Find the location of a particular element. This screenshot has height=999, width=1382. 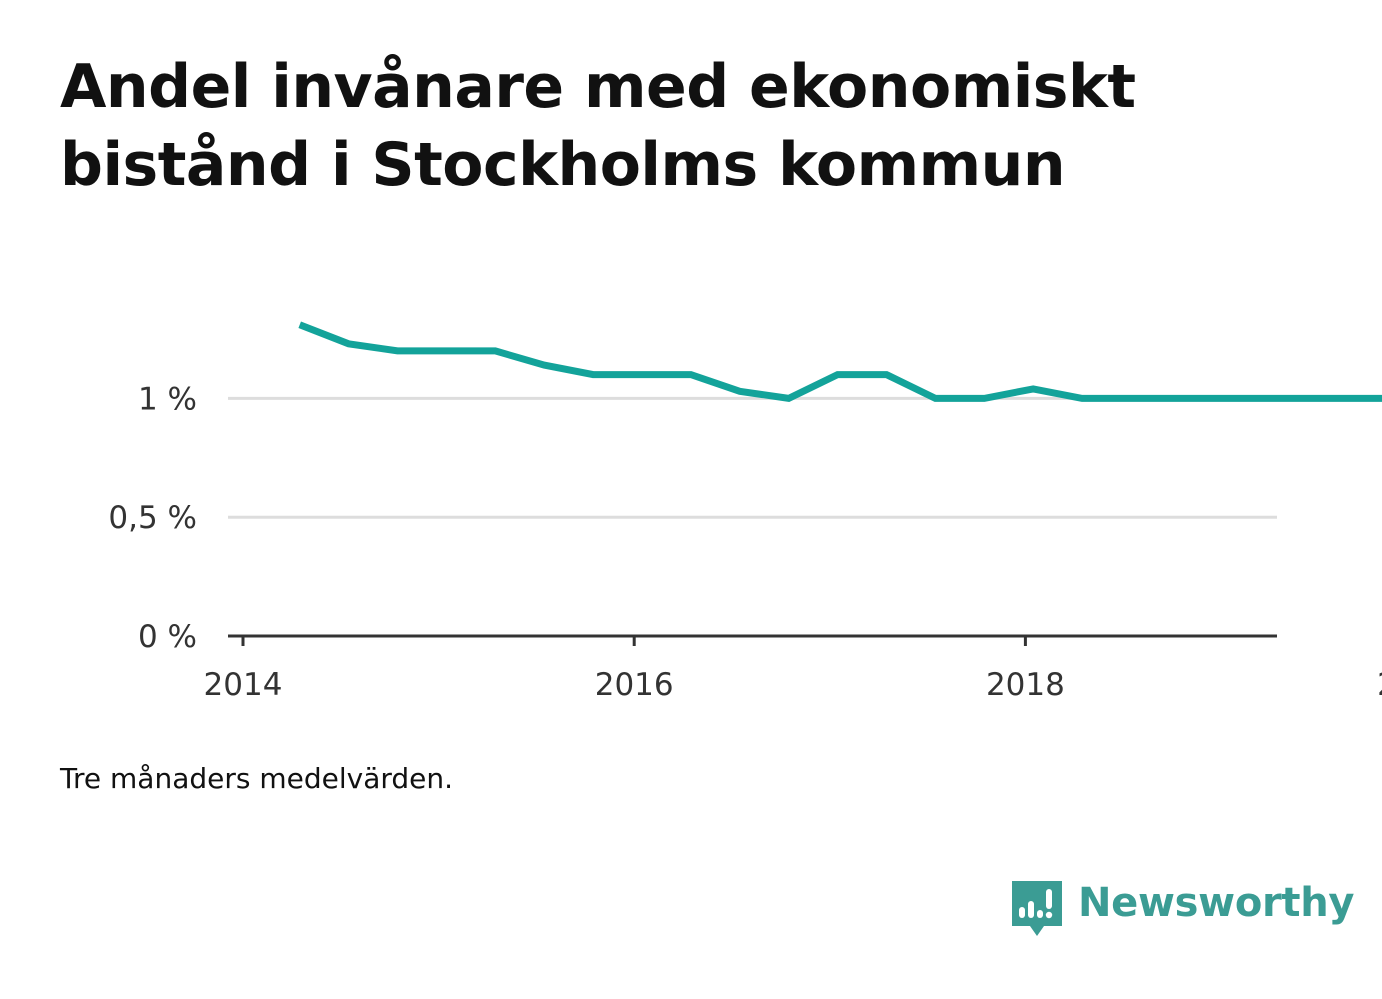

brand-logo: Newsworthy is located at coordinates (1182, 910).